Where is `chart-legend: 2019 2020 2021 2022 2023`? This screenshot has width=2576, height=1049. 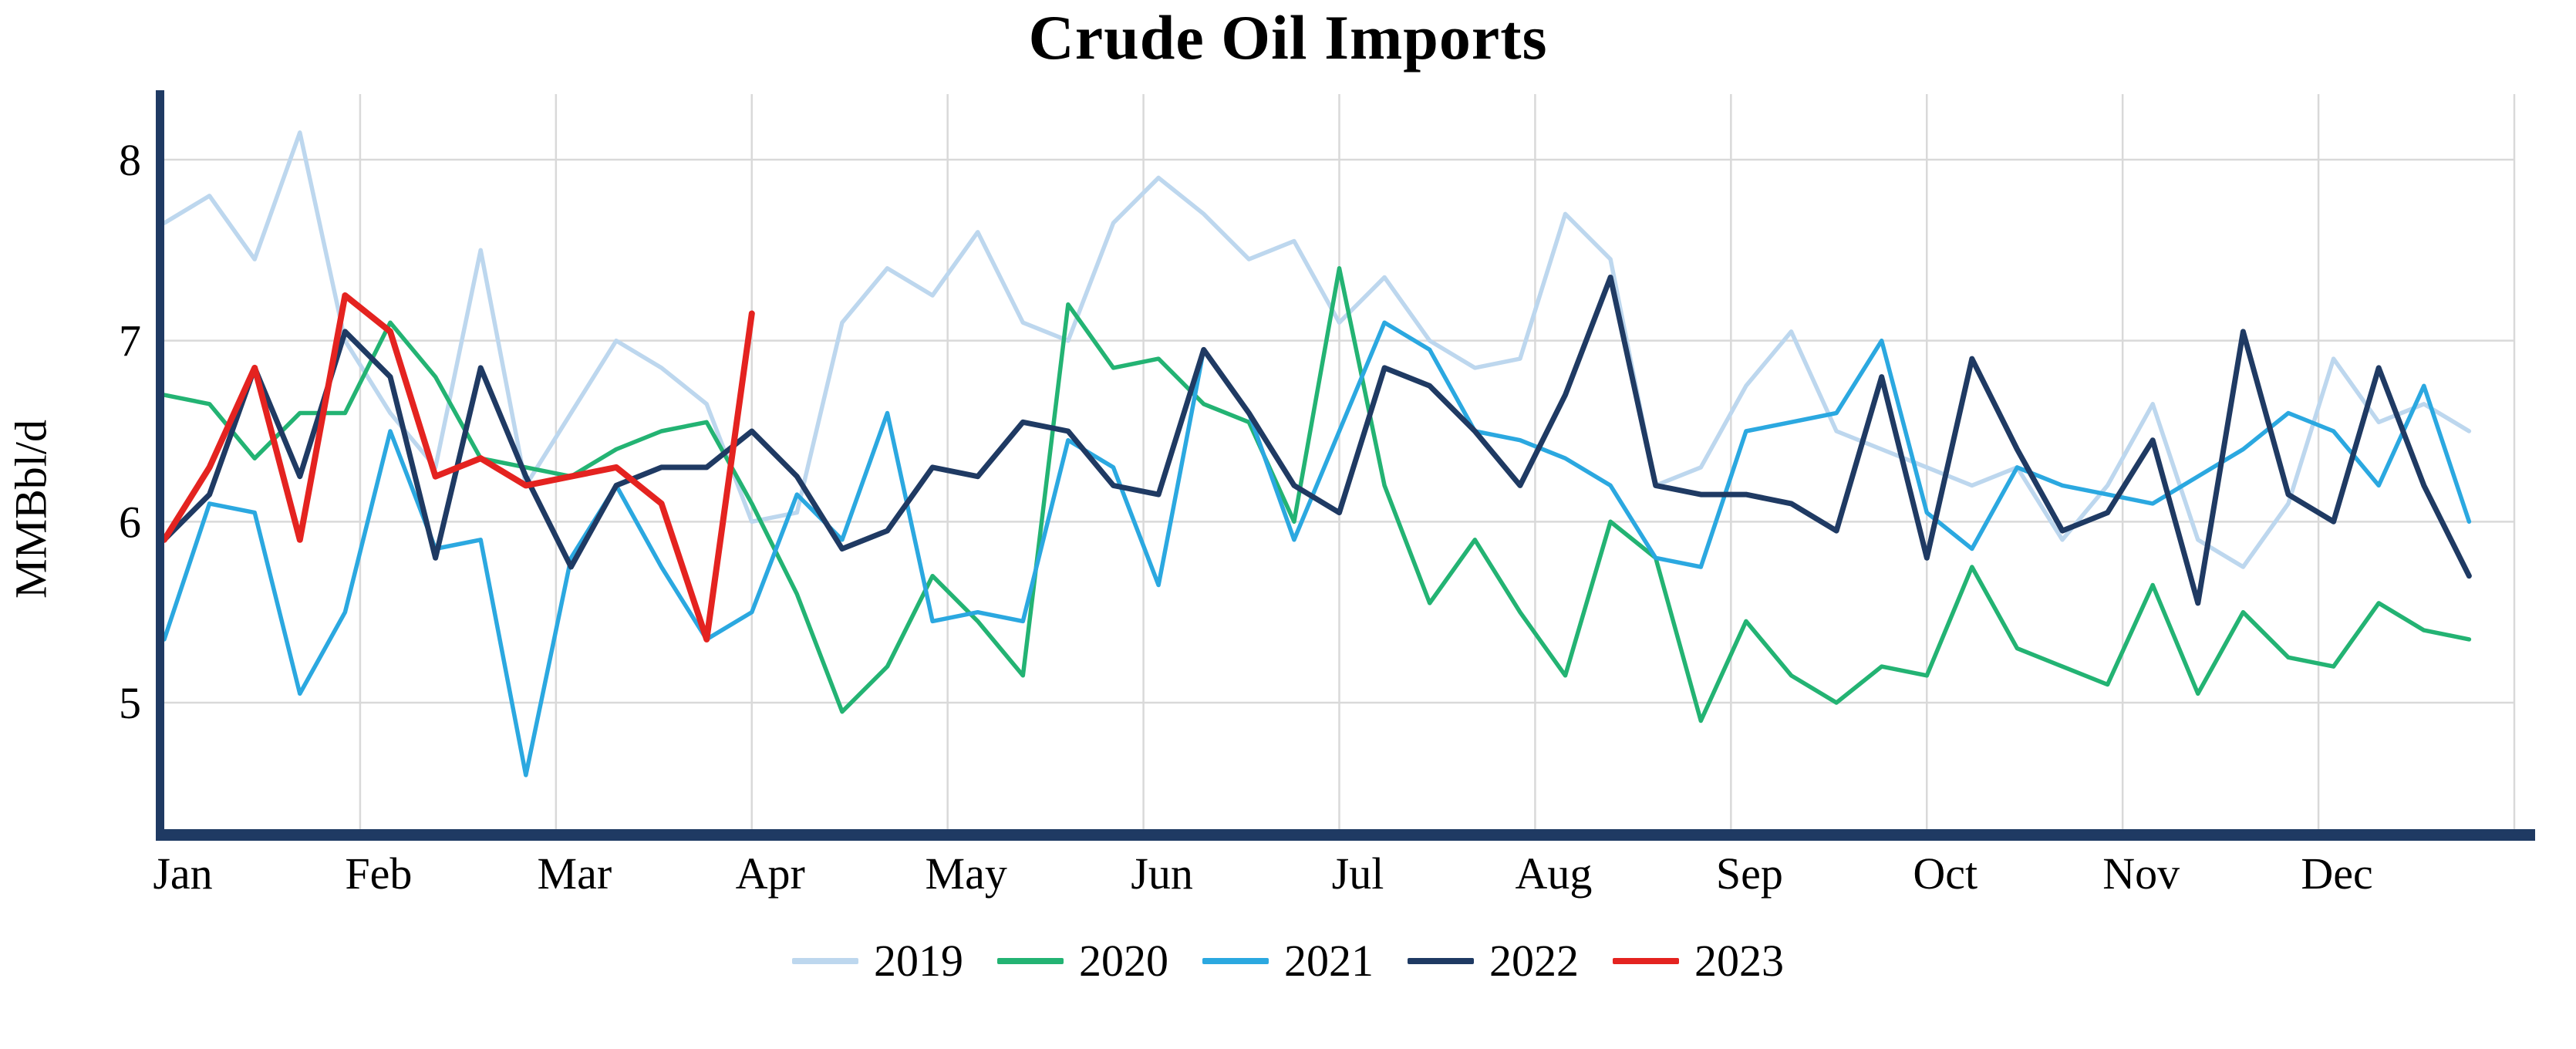
chart-legend: 2019 2020 2021 2022 2023 is located at coordinates (1288, 961).